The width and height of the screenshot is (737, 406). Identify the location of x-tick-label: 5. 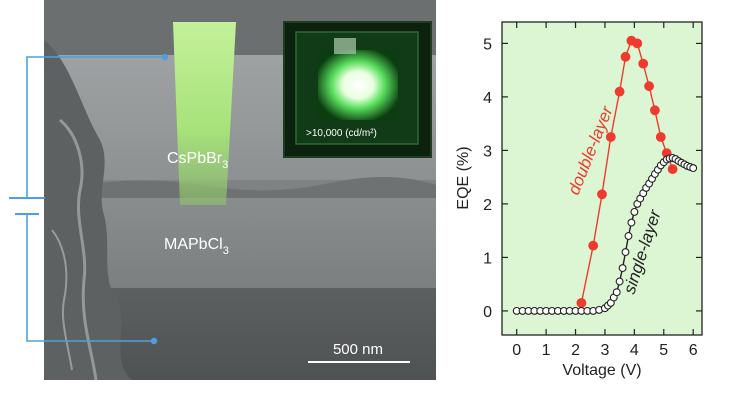
(663, 350).